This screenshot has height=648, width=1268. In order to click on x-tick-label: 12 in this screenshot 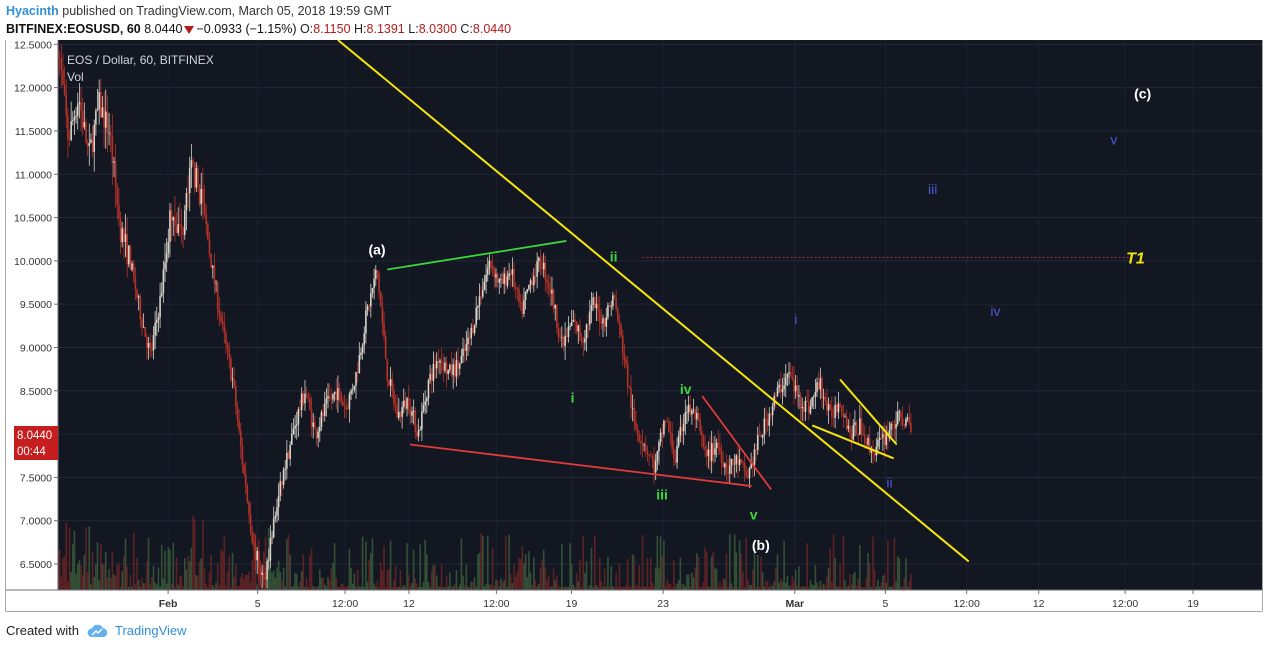, I will do `click(409, 604)`.